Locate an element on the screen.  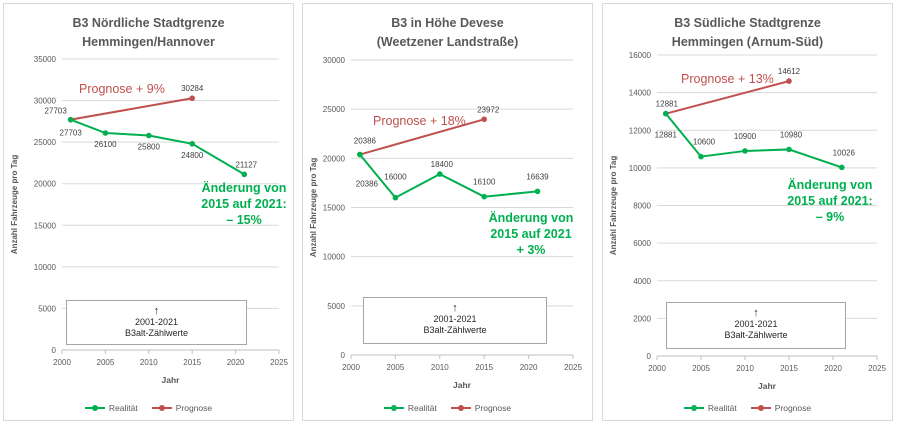
data-label: 16000 is located at coordinates (395, 177).